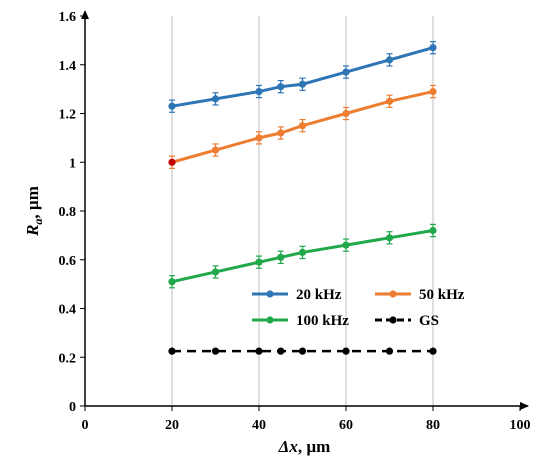  Describe the element at coordinates (433, 425) in the screenshot. I see `x-tick-label-80: 80` at that location.